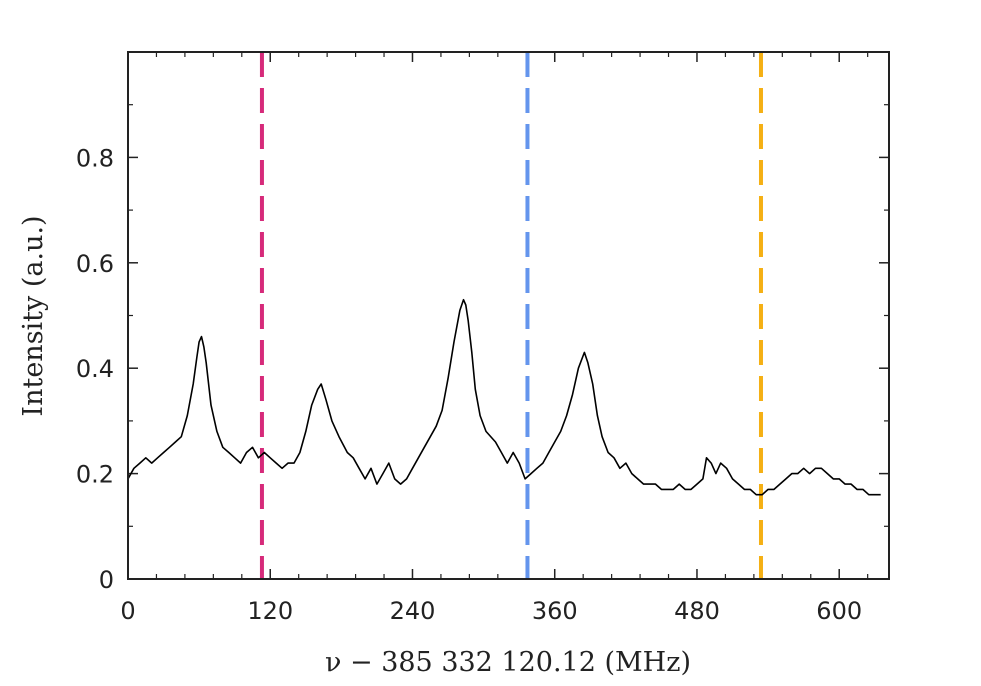 This screenshot has width=981, height=686. I want to click on x-tick-label: 360, so click(555, 611).